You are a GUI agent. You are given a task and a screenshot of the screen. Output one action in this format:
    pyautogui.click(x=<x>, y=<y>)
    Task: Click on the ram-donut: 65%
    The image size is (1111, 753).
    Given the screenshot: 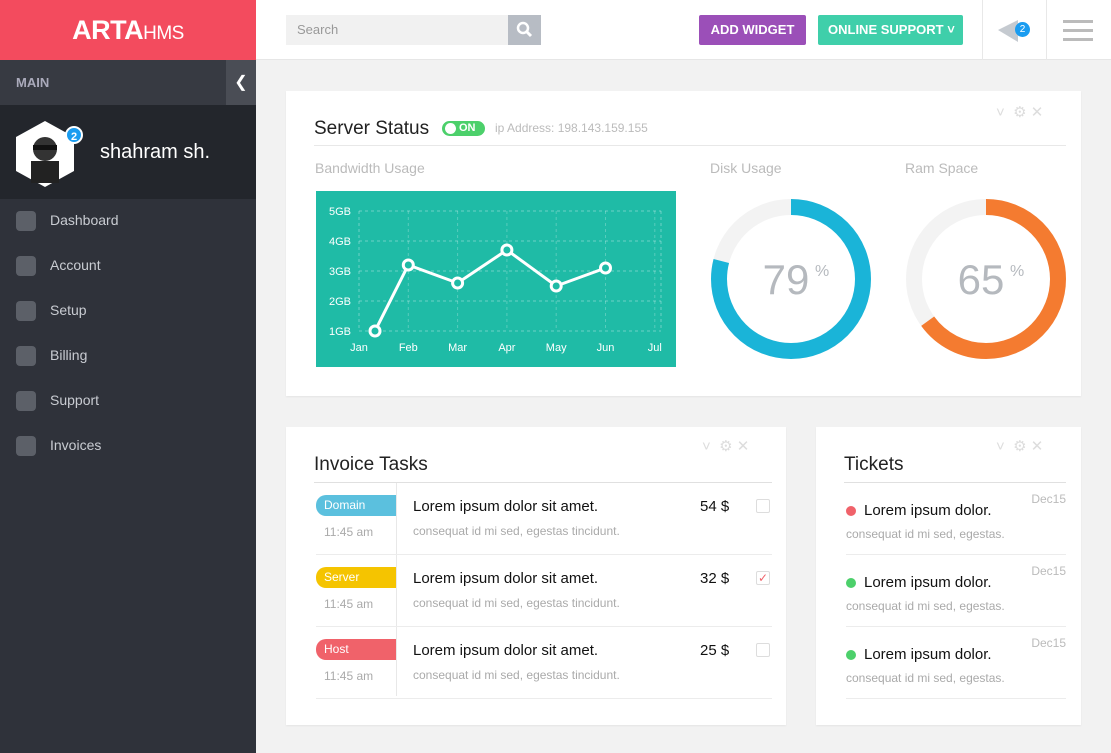 What is the action you would take?
    pyautogui.click(x=986, y=279)
    